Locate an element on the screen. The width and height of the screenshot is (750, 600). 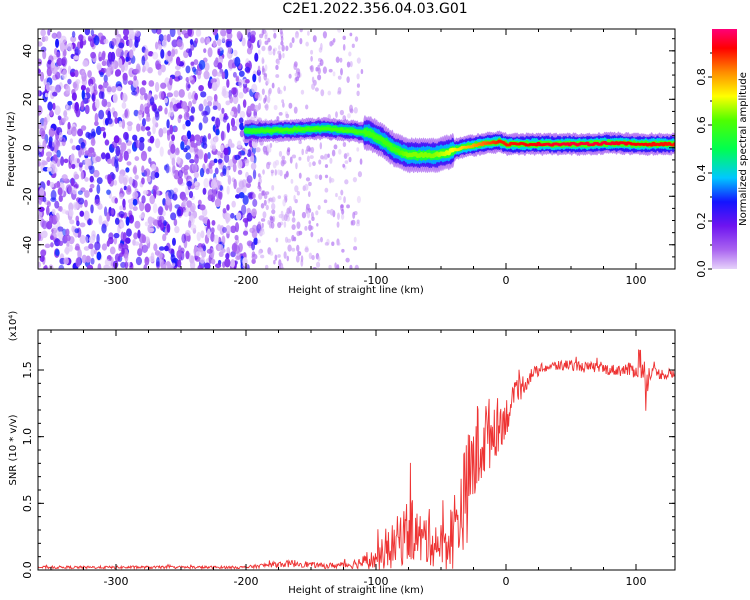
ridge-mark is located at coordinates (390, 145).